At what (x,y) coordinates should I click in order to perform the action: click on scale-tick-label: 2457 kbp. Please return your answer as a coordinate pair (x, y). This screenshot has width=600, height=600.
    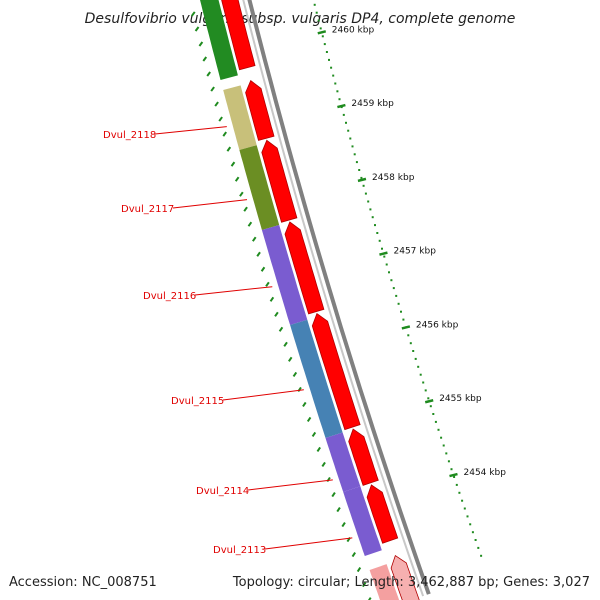
    Looking at the image, I should click on (415, 252).